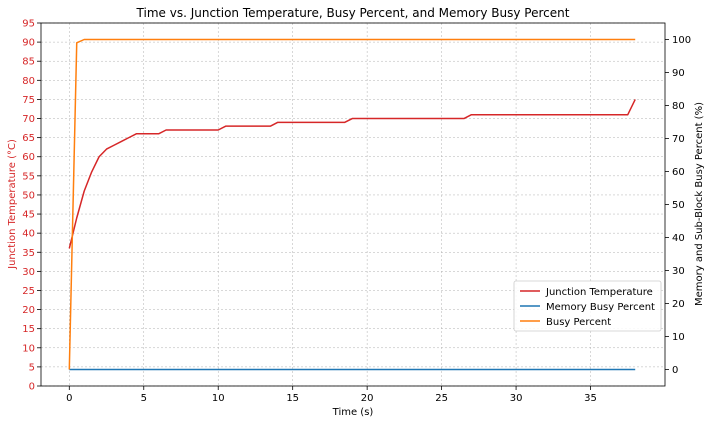 The width and height of the screenshot is (712, 424). What do you see at coordinates (678, 304) in the screenshot?
I see `y-right-tick-label: 20` at bounding box center [678, 304].